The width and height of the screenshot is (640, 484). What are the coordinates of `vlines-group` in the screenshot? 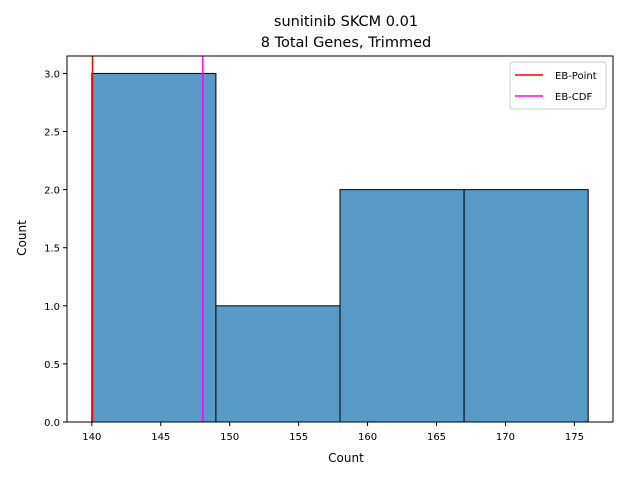 It's located at (147, 239).